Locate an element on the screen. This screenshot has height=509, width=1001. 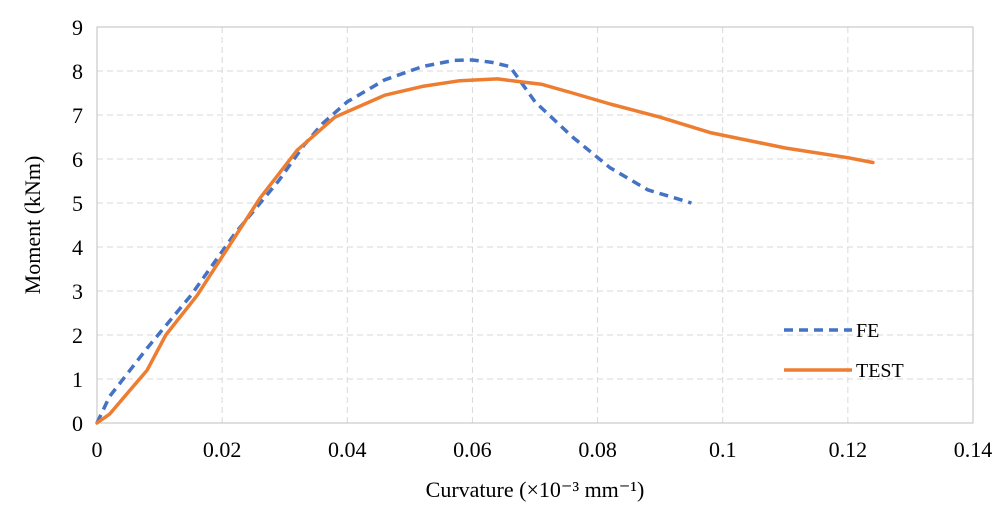
legend: FE TEST is located at coordinates (844, 351).